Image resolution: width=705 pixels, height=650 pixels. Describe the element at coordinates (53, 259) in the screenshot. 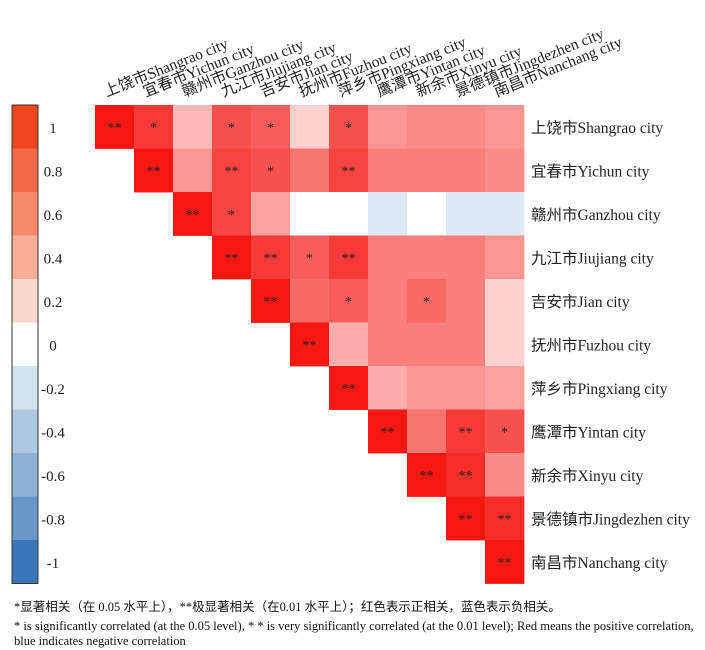

I see `legend-tick-label: 0.4` at that location.